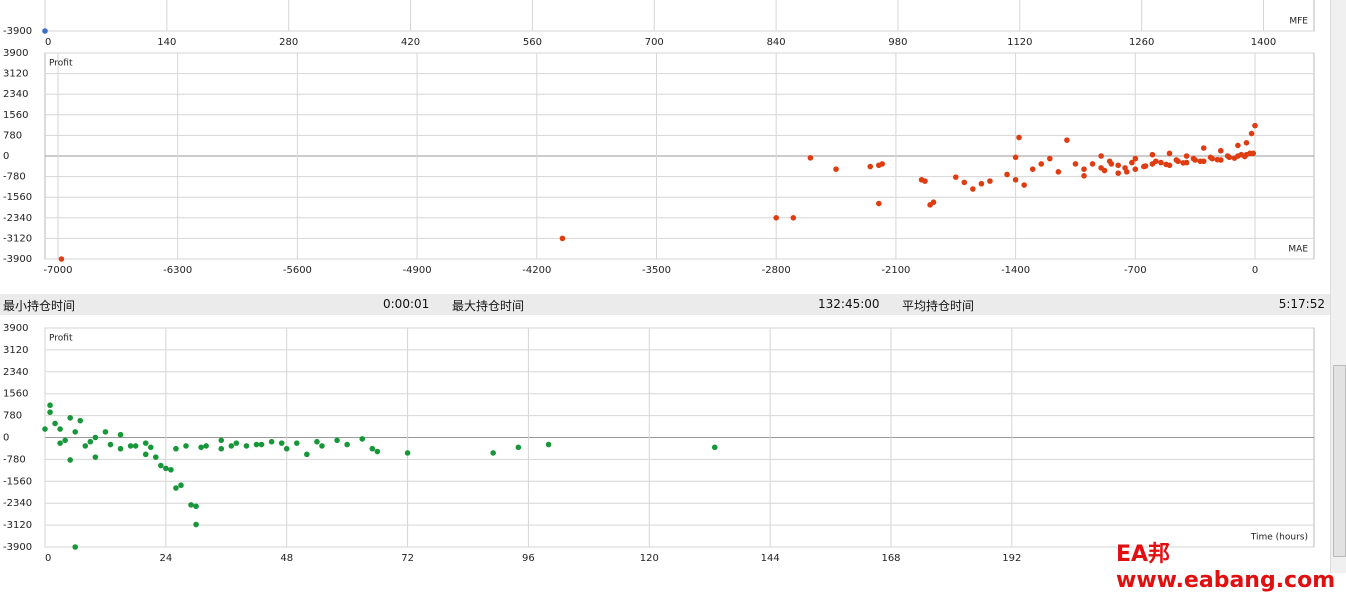  I want to click on y-tick-label: 780, so click(12, 416).